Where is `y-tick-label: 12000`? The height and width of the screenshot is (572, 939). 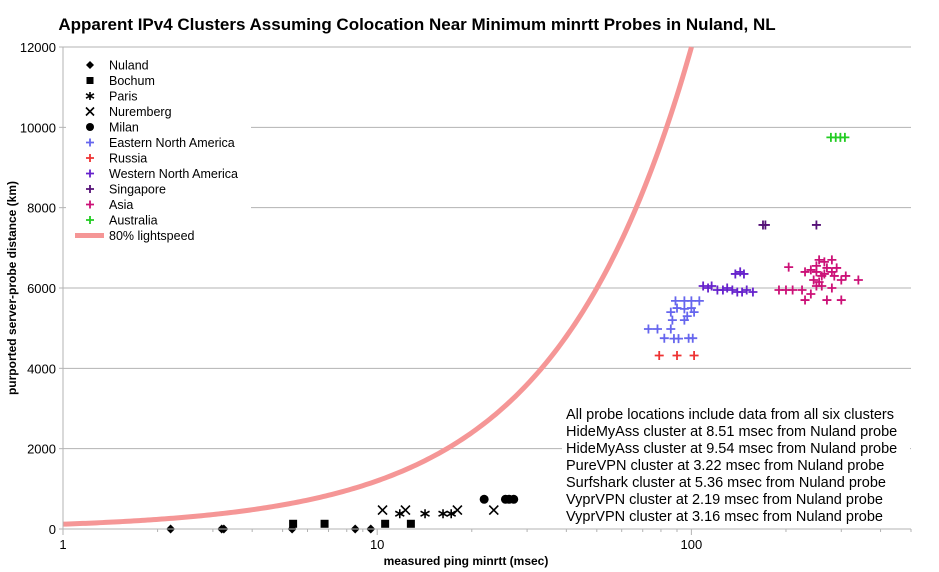
y-tick-label: 12000 is located at coordinates (38, 47).